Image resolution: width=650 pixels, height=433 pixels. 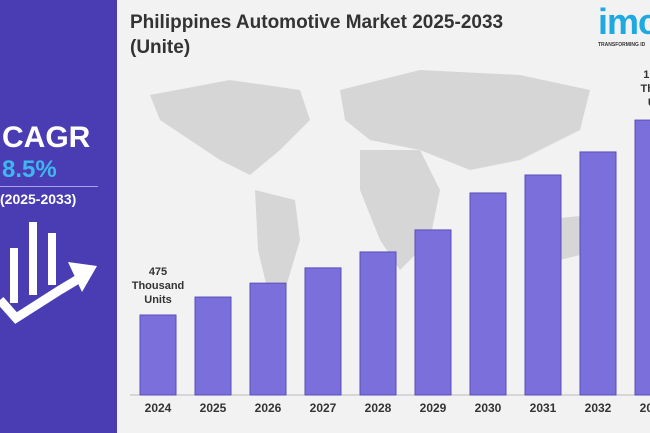 What do you see at coordinates (646, 75) in the screenshot?
I see `data-label-value: 1,05` at bounding box center [646, 75].